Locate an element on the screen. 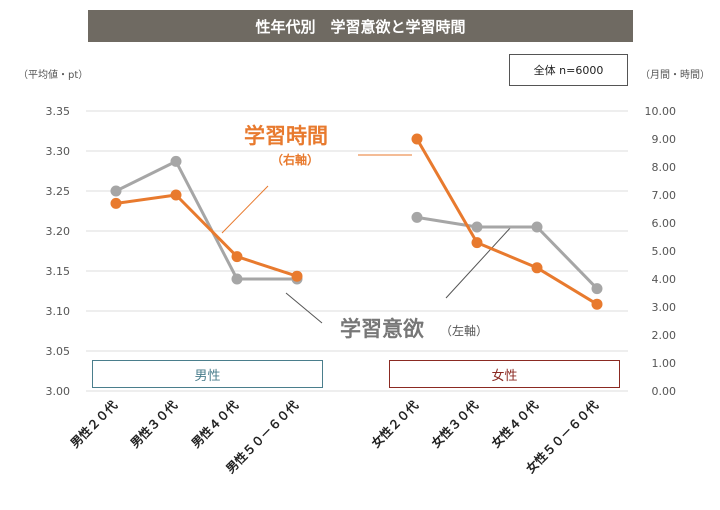 The width and height of the screenshot is (720, 510). right-tick-label: 9.00 is located at coordinates (664, 139).